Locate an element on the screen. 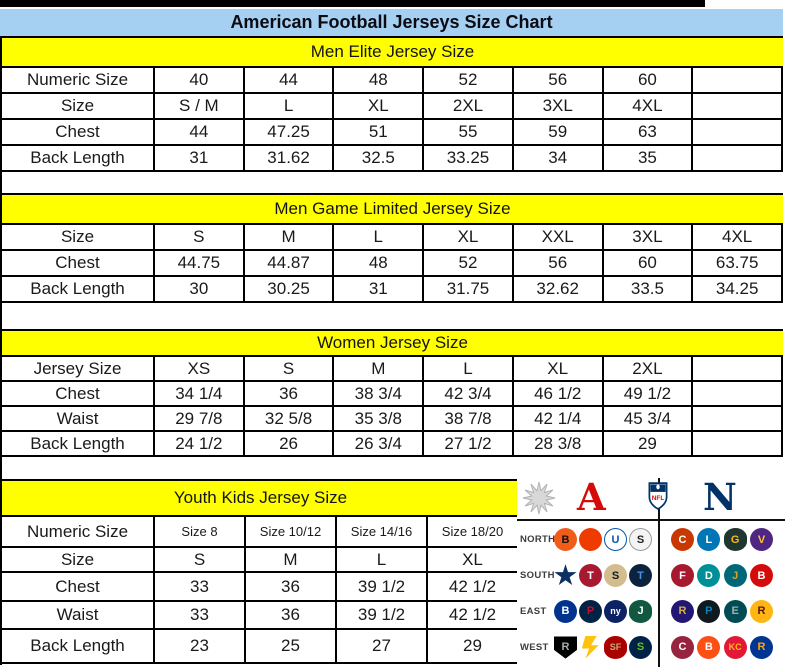  size-cell: 33 is located at coordinates (200, 587).